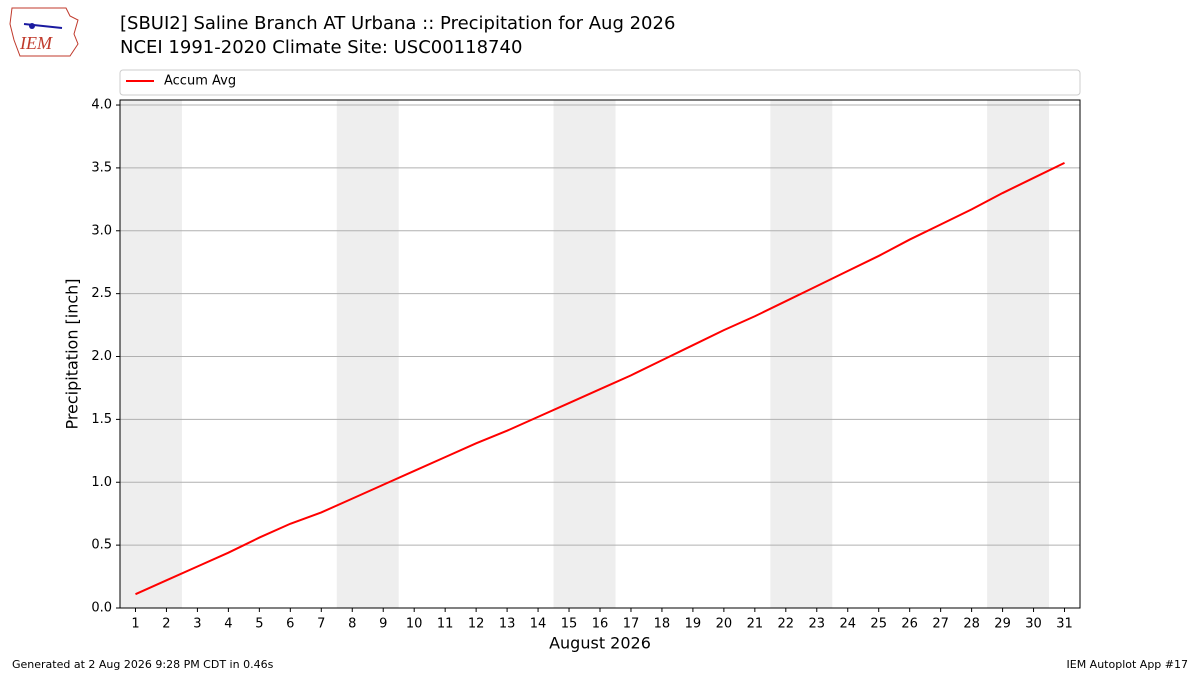 This screenshot has width=1200, height=679. Describe the element at coordinates (352, 624) in the screenshot. I see `x-tick-label: 8` at that location.